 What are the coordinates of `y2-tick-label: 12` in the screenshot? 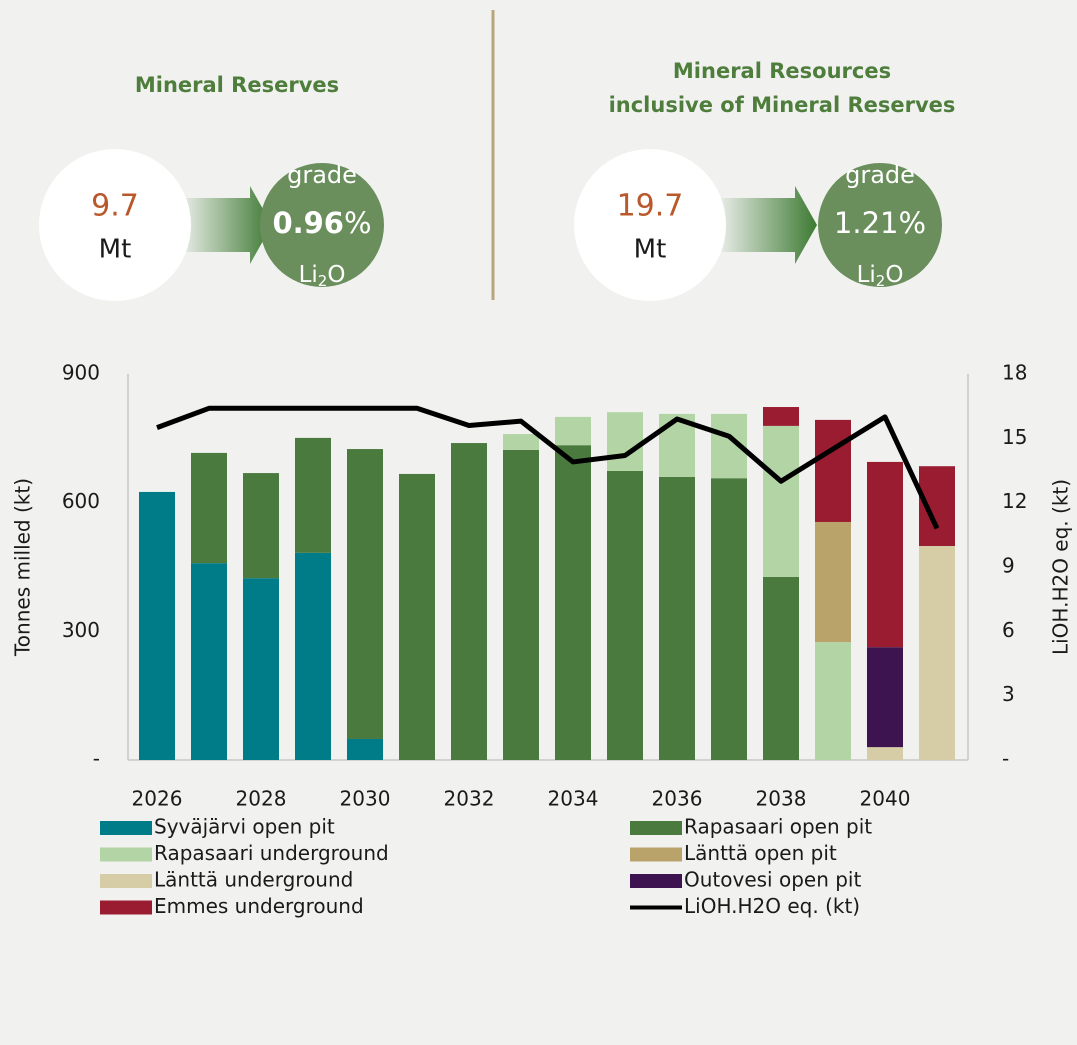 It's located at (1014, 501).